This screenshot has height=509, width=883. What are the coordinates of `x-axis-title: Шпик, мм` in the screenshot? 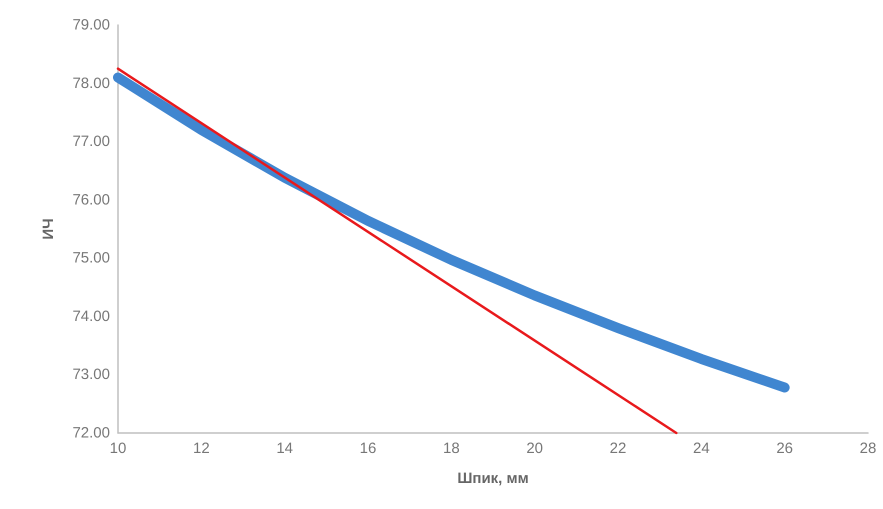 It's located at (493, 478).